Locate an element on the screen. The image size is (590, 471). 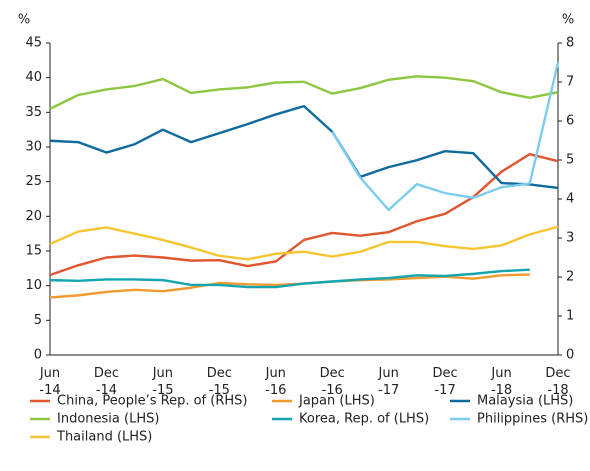
x-tick-label: Dec -17 is located at coordinates (445, 382).